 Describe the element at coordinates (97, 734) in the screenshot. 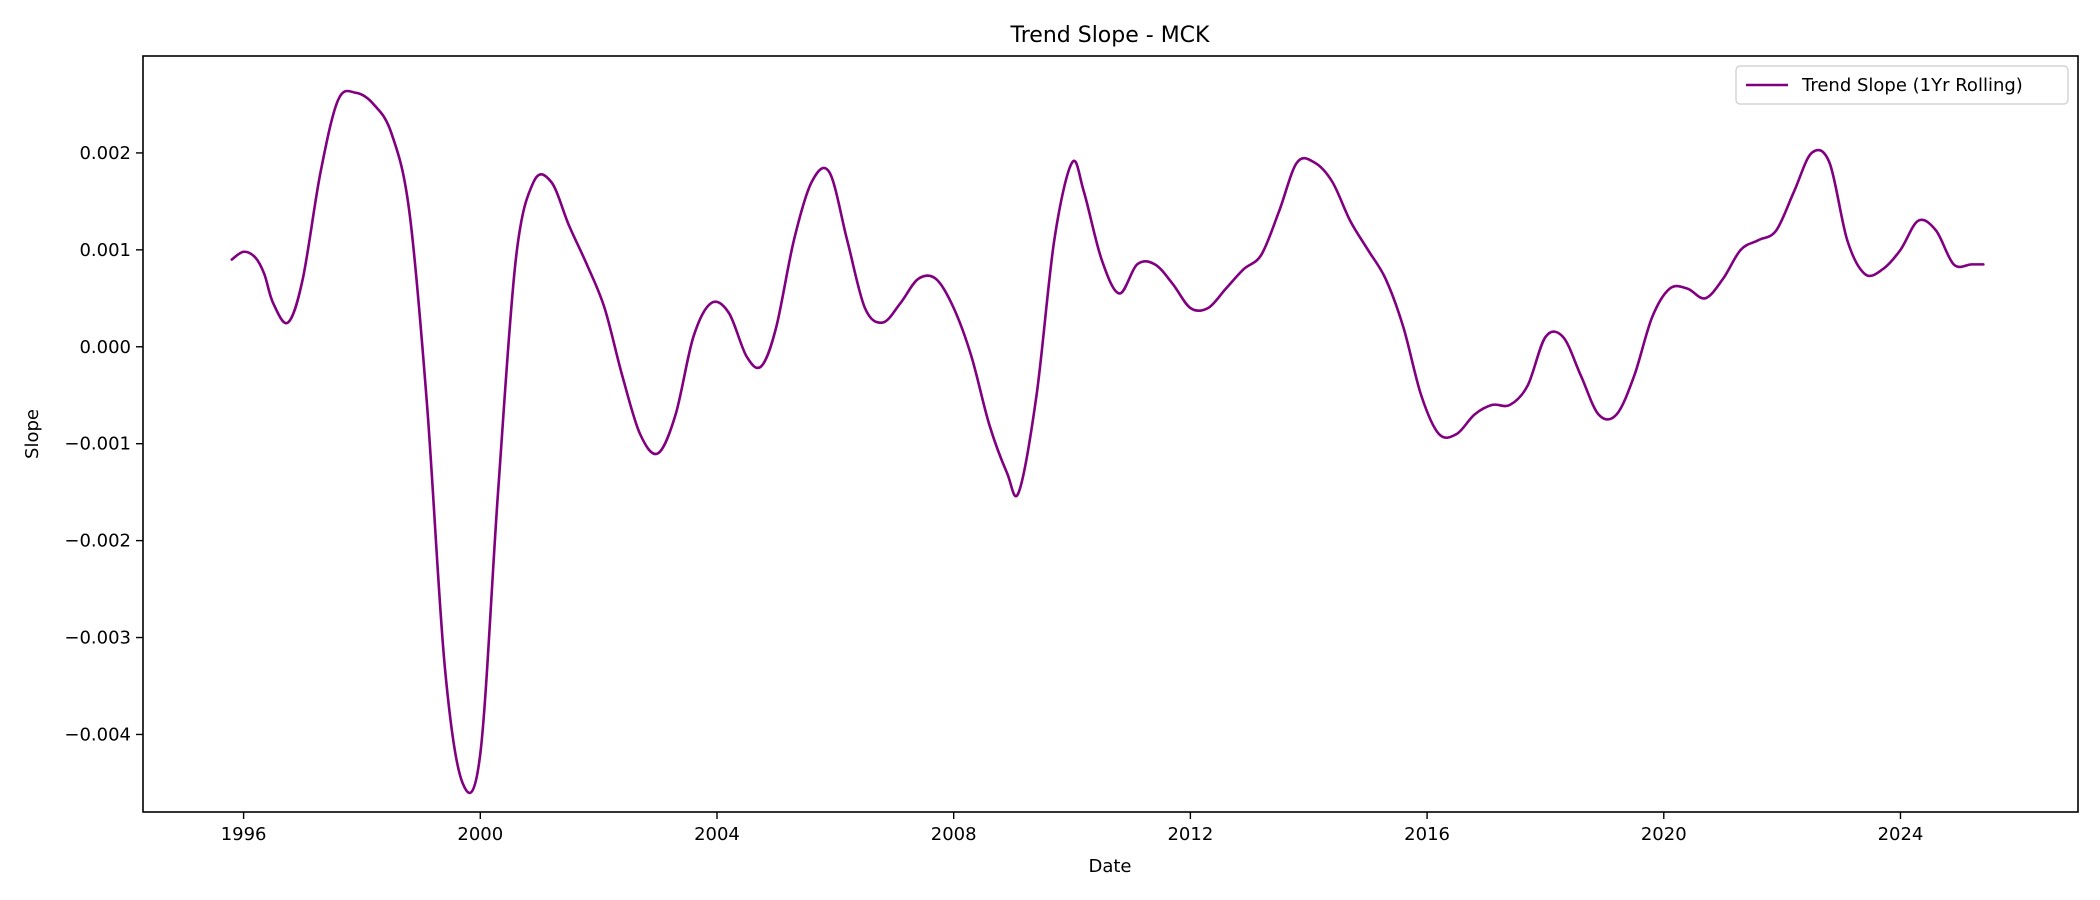

I see `y-tick-label: −0.004` at that location.